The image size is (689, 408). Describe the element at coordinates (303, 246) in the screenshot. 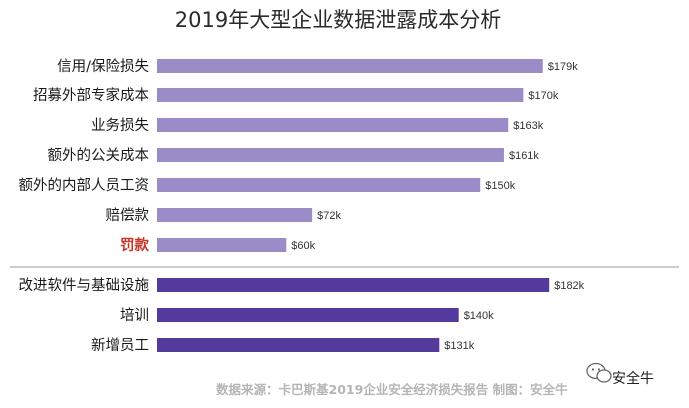

I see `value-label: $60k` at that location.